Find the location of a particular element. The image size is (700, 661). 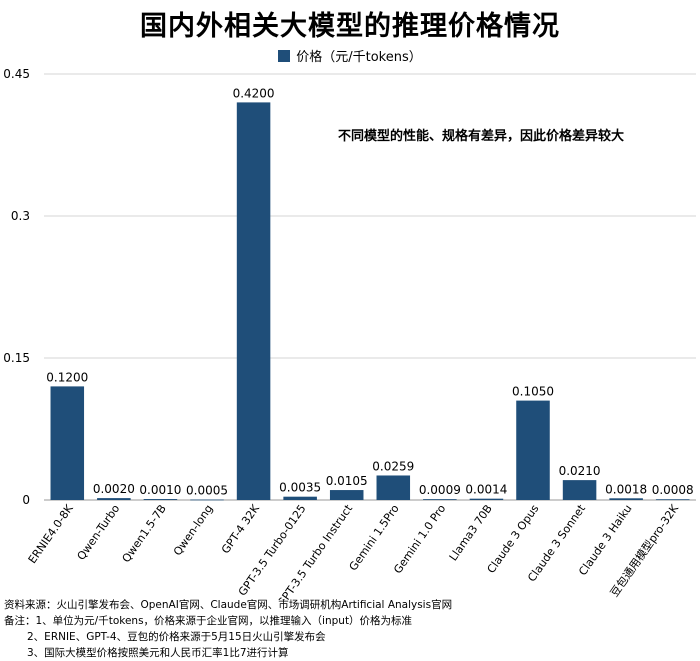

bar-value-label: 0.0010 is located at coordinates (160, 490).